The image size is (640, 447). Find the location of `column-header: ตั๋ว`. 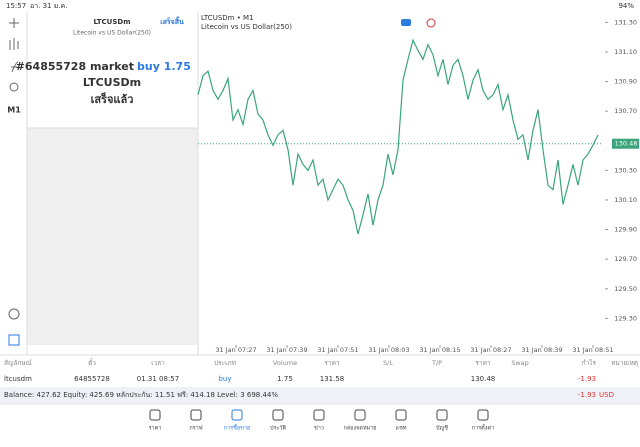

column-header: ตั๋ว is located at coordinates (92, 362).